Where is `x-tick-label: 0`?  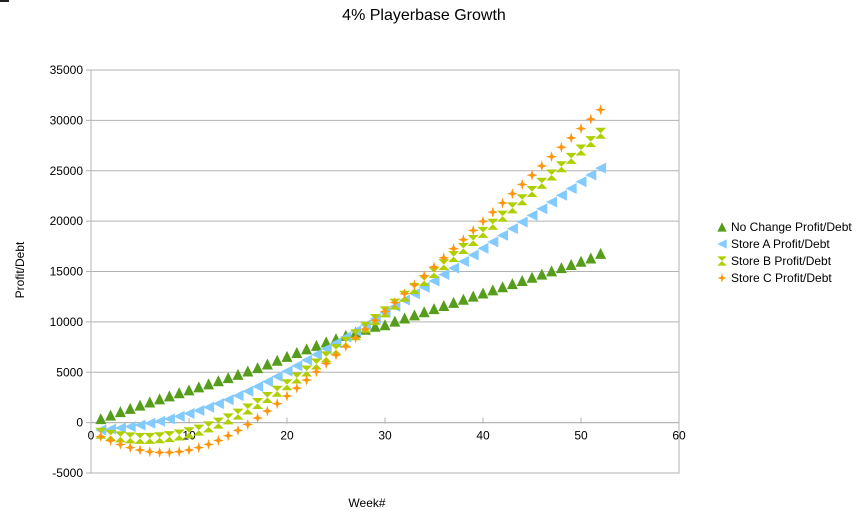 x-tick-label: 0 is located at coordinates (91, 436).